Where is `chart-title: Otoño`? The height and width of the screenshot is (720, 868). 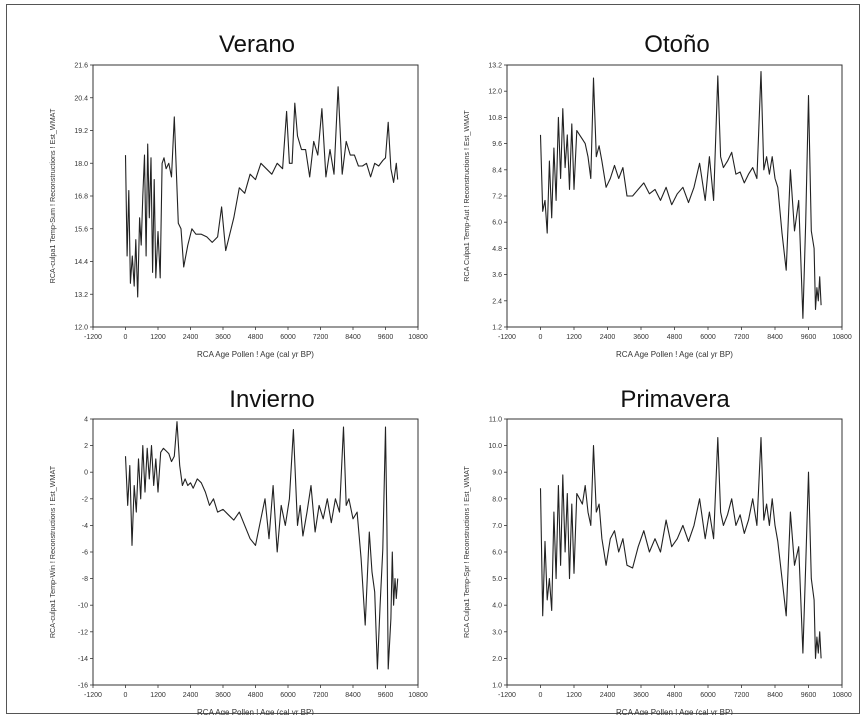
chart-title: Otoño is located at coordinates (676, 44).